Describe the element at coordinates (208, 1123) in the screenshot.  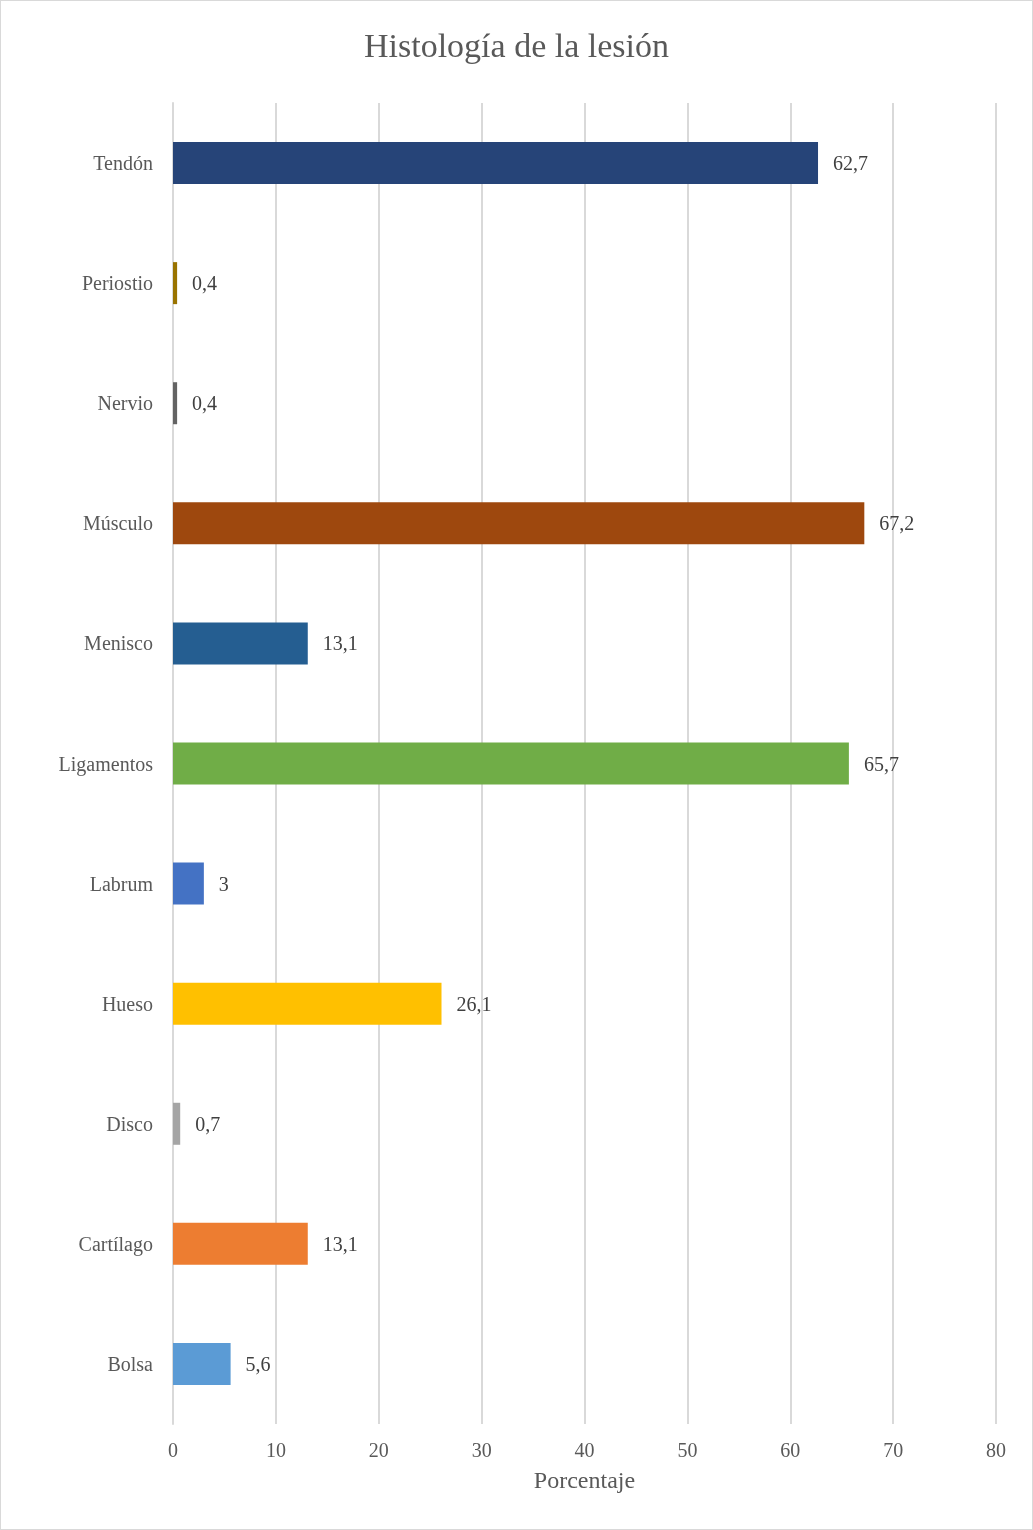
I see `data-label: 0,7` at that location.